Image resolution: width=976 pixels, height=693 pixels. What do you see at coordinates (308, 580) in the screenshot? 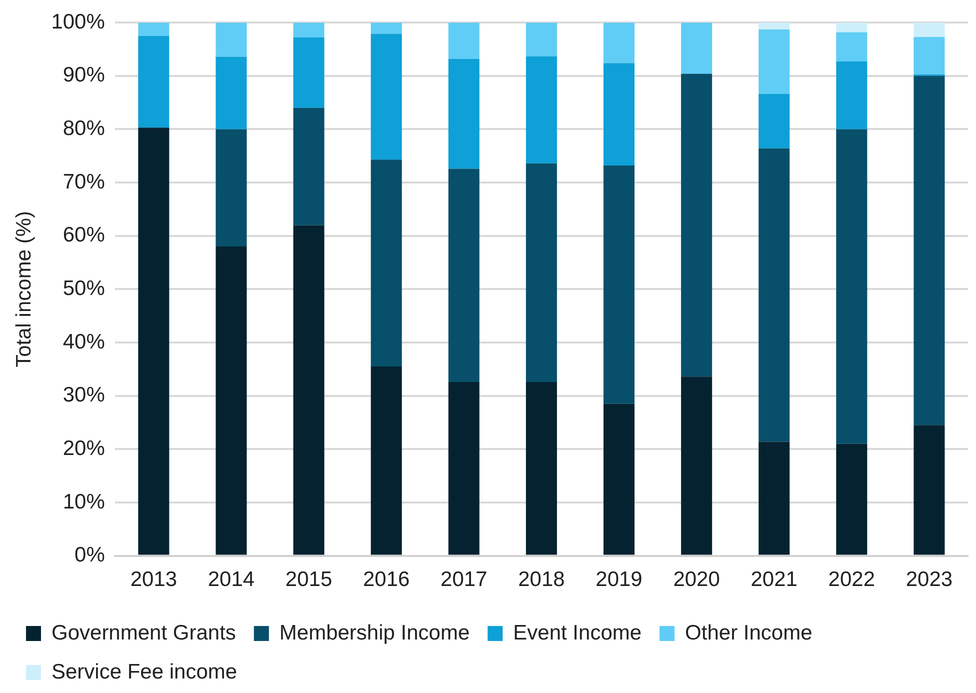
I see `x-tick-label: 2015` at bounding box center [308, 580].